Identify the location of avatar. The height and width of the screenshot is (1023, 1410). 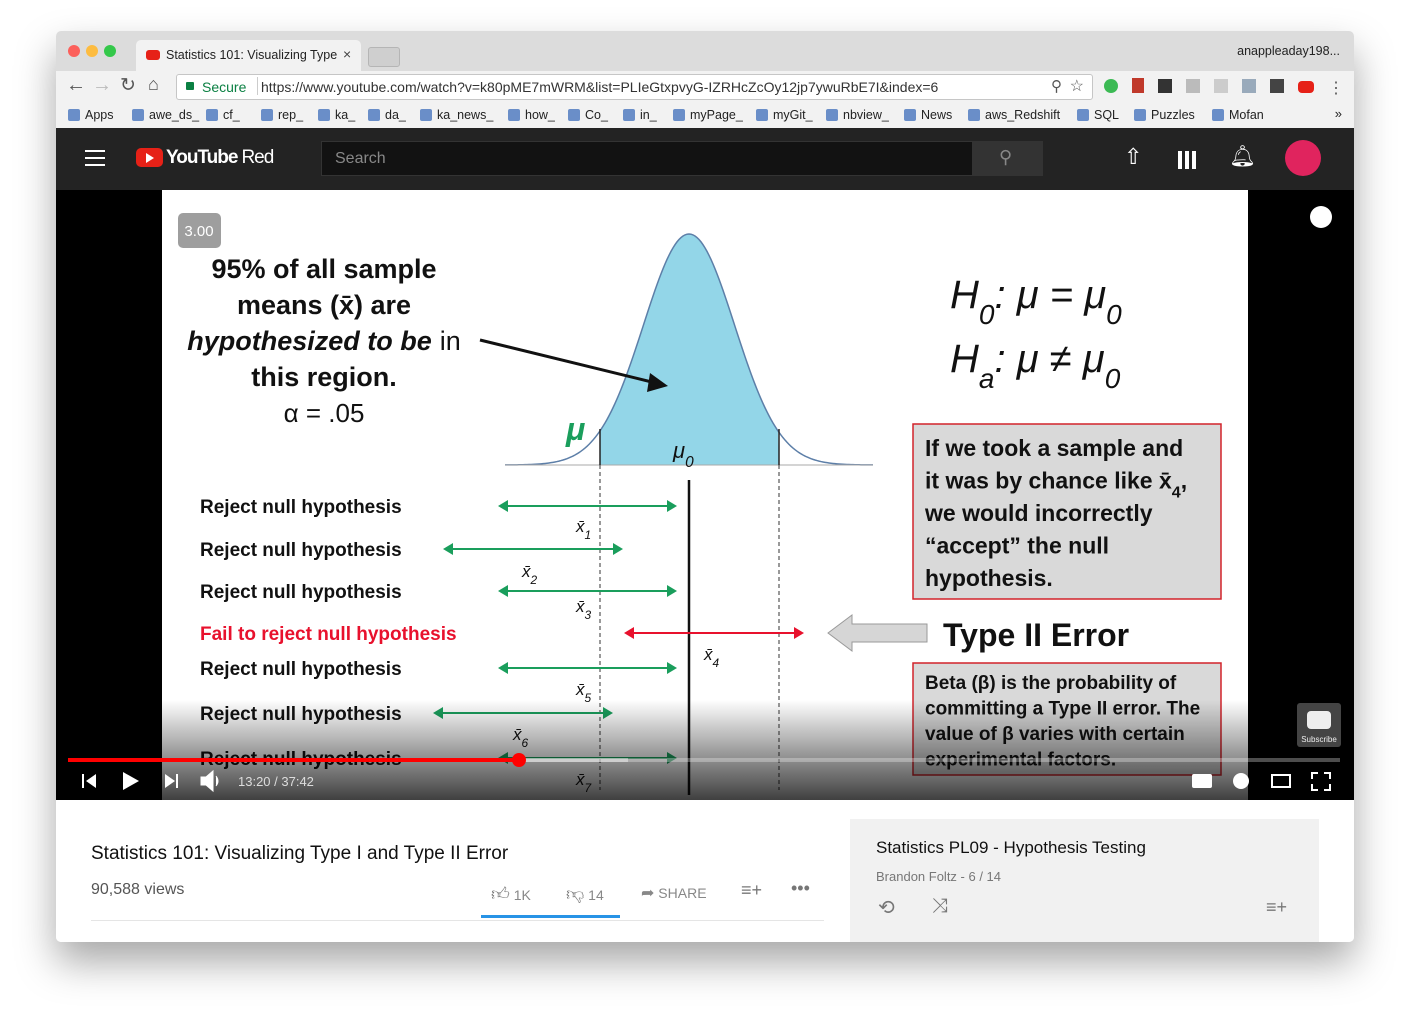
(1303, 158).